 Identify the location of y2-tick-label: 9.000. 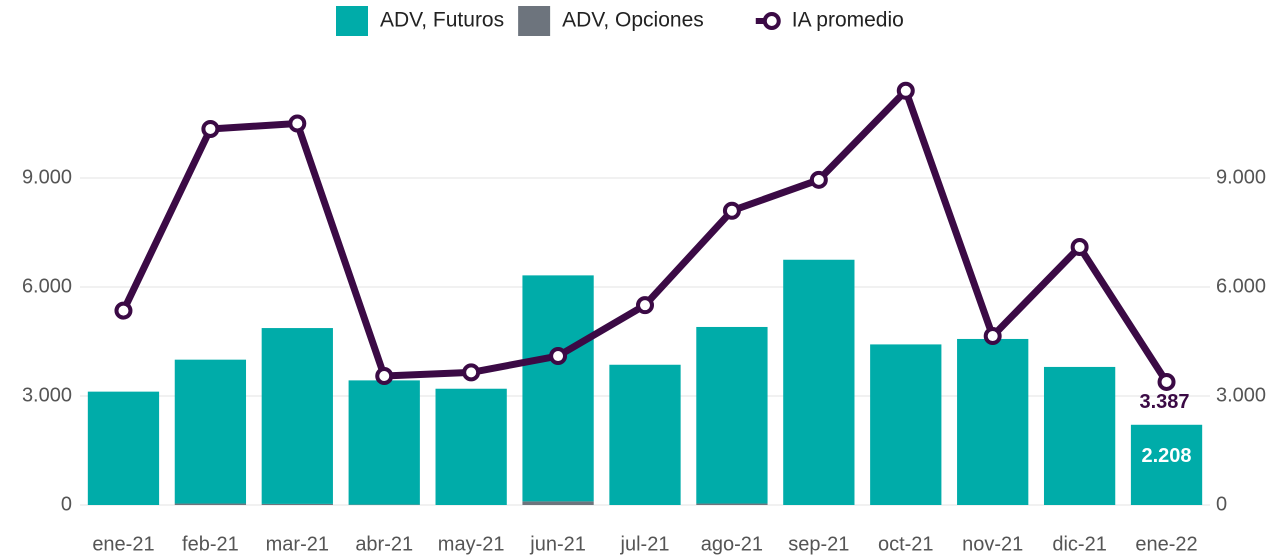
(1241, 177).